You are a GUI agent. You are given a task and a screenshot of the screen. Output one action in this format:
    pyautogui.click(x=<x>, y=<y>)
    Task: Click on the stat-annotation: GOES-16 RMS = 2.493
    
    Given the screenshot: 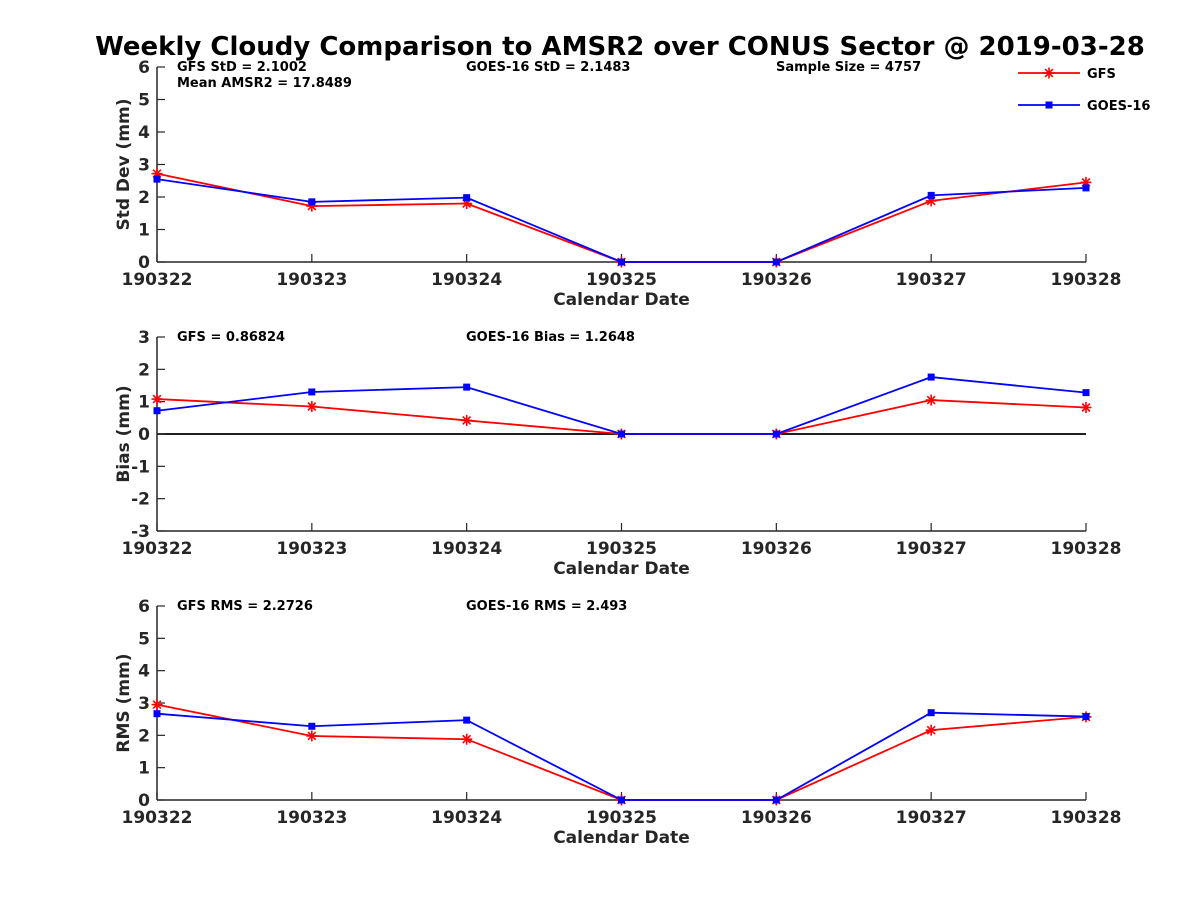 What is the action you would take?
    pyautogui.click(x=546, y=606)
    